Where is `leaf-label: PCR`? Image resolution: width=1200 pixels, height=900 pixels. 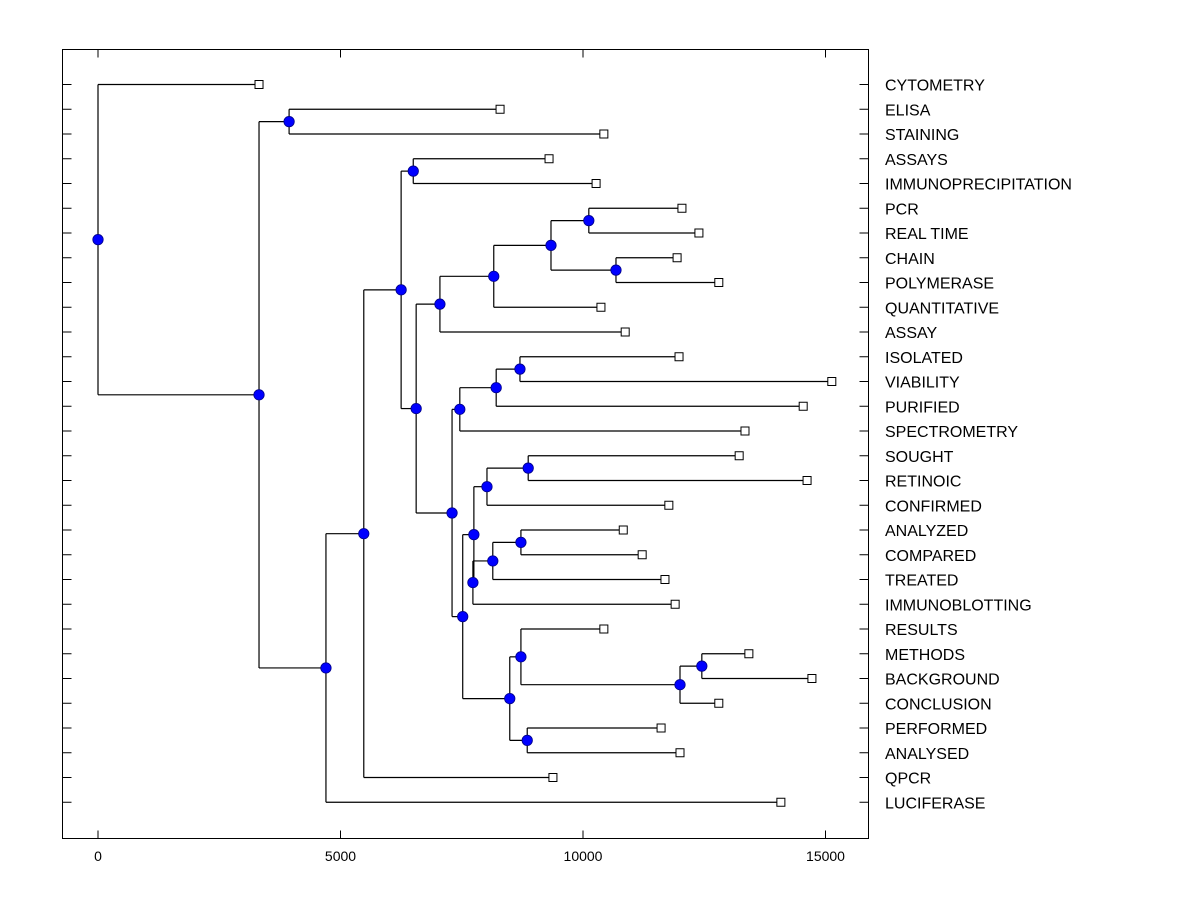
leaf-label: PCR is located at coordinates (902, 209).